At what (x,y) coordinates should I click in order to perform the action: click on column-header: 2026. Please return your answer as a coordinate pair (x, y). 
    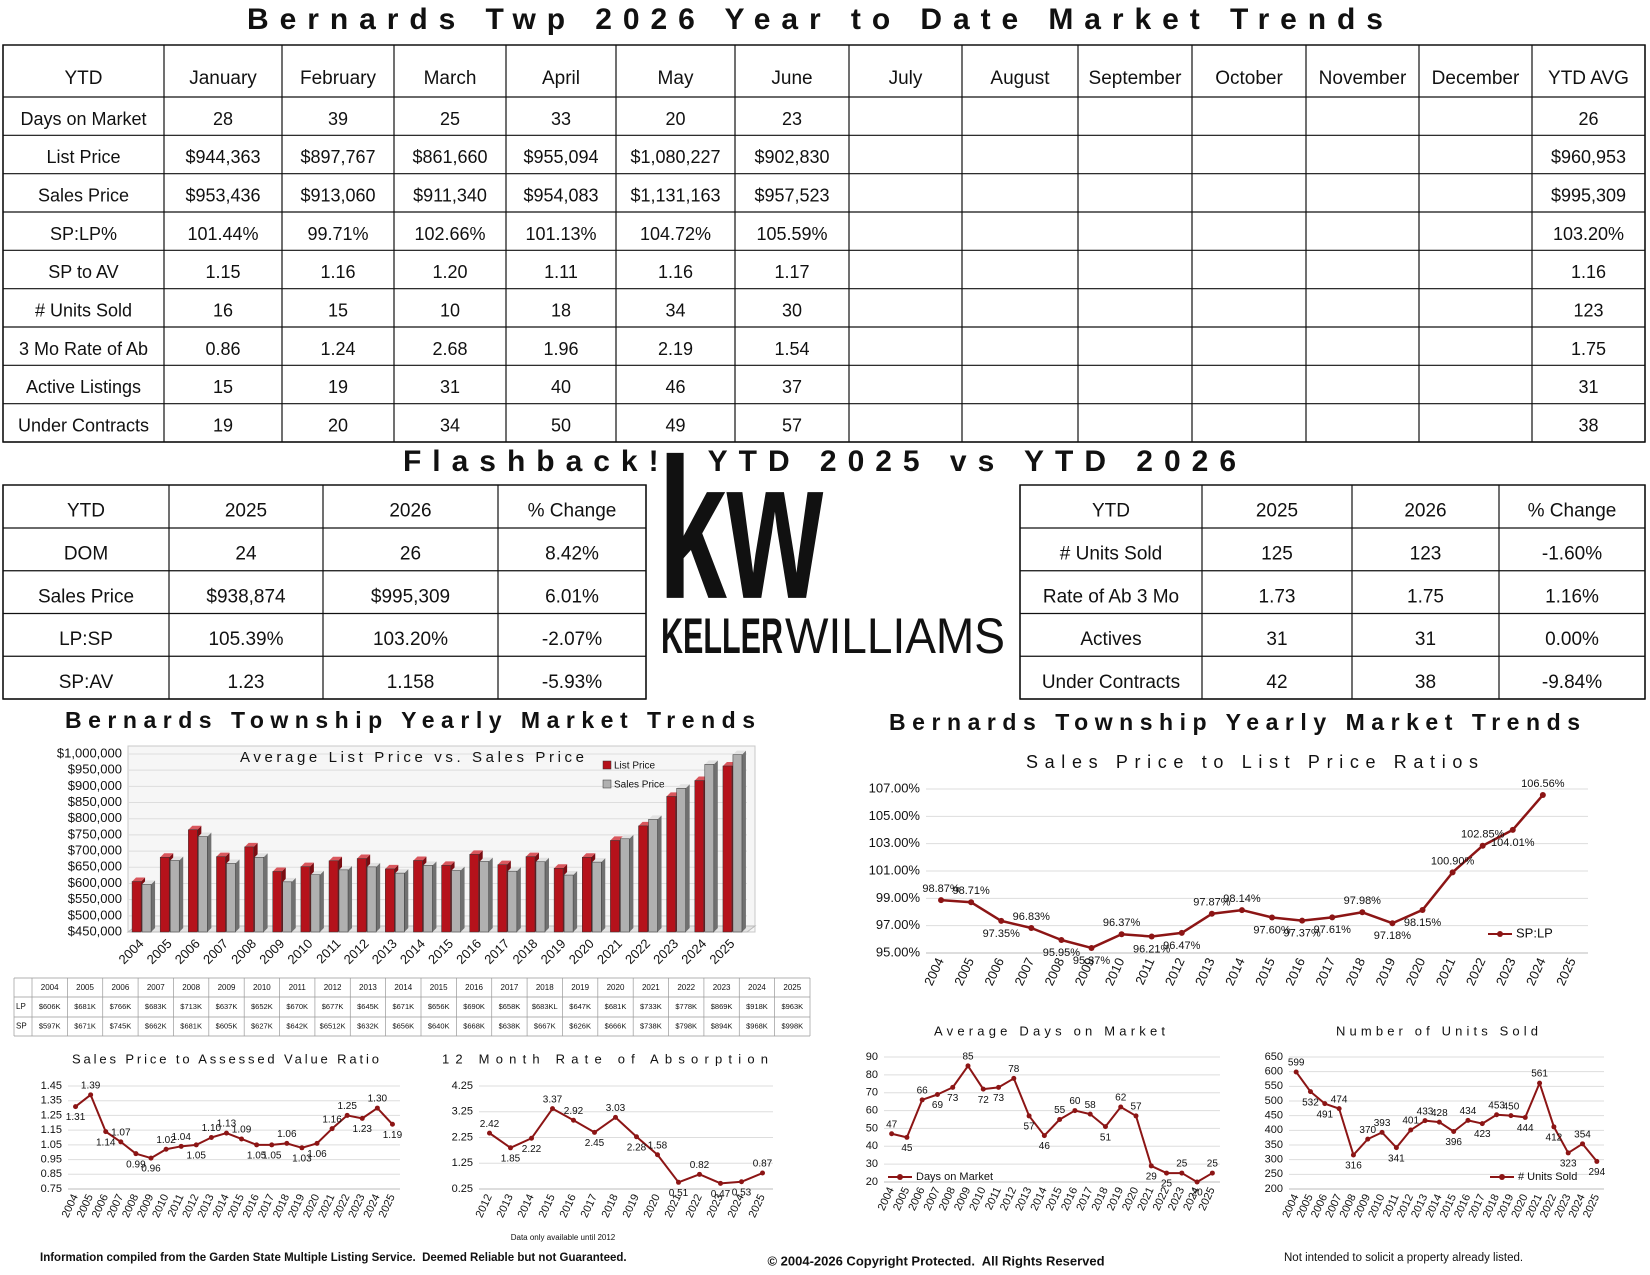
    Looking at the image, I should click on (410, 511).